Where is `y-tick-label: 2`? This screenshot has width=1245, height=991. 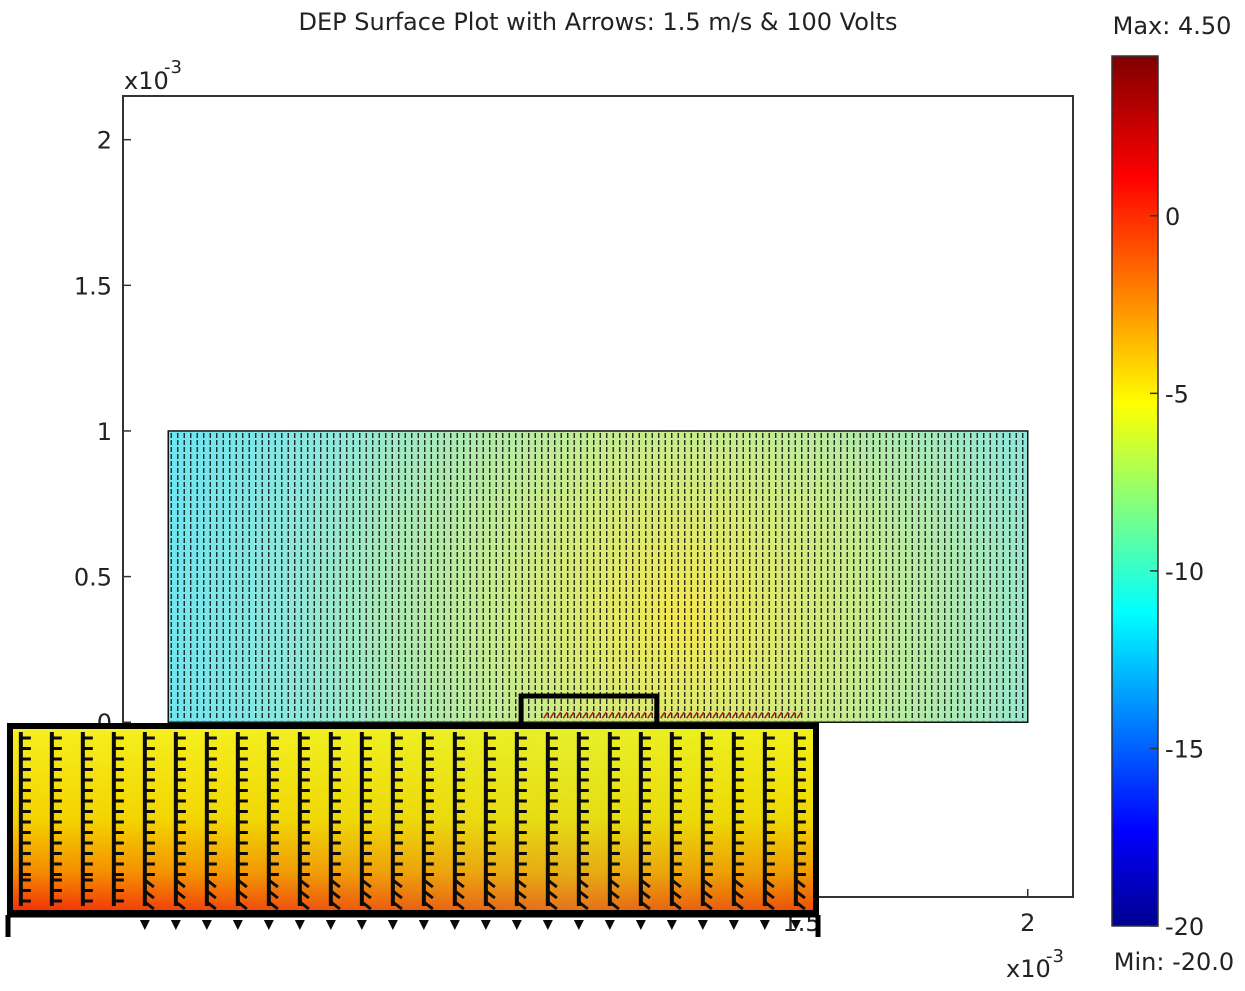
y-tick-label: 2 is located at coordinates (104, 141).